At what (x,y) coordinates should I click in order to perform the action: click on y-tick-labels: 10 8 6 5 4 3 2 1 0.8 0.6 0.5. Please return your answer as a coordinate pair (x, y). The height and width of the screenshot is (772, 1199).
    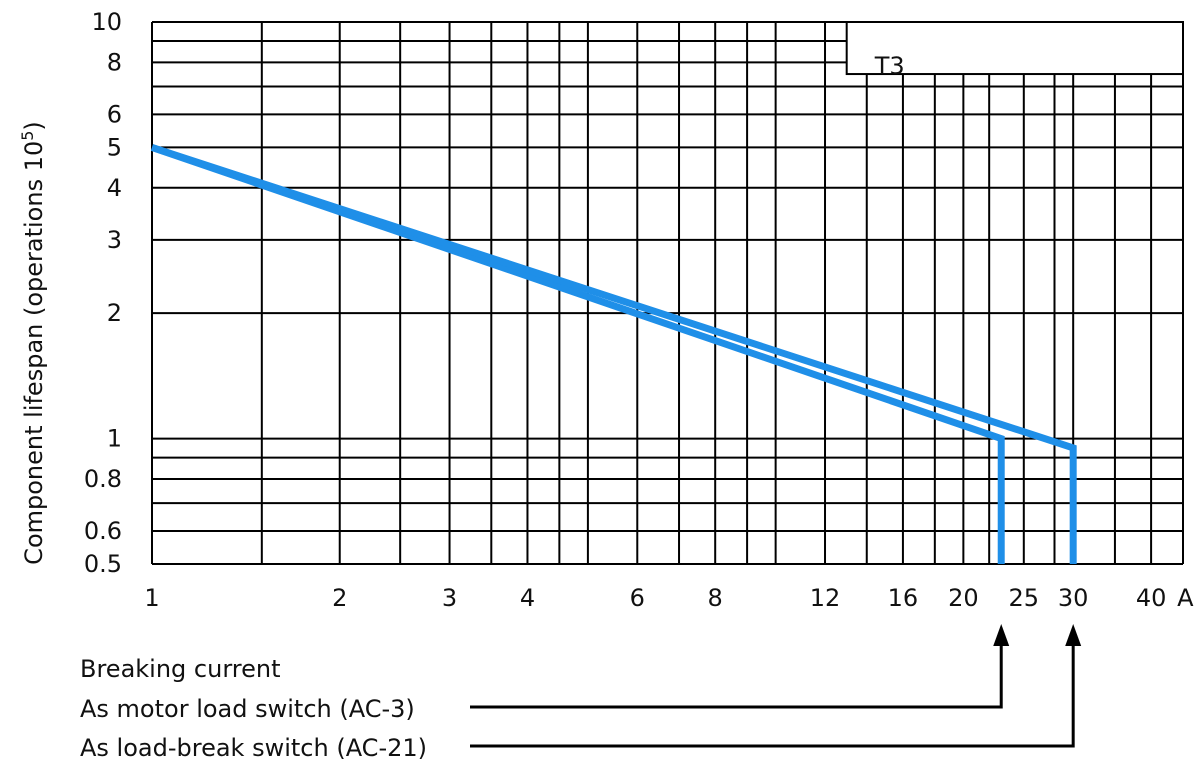
    Looking at the image, I should click on (103, 293).